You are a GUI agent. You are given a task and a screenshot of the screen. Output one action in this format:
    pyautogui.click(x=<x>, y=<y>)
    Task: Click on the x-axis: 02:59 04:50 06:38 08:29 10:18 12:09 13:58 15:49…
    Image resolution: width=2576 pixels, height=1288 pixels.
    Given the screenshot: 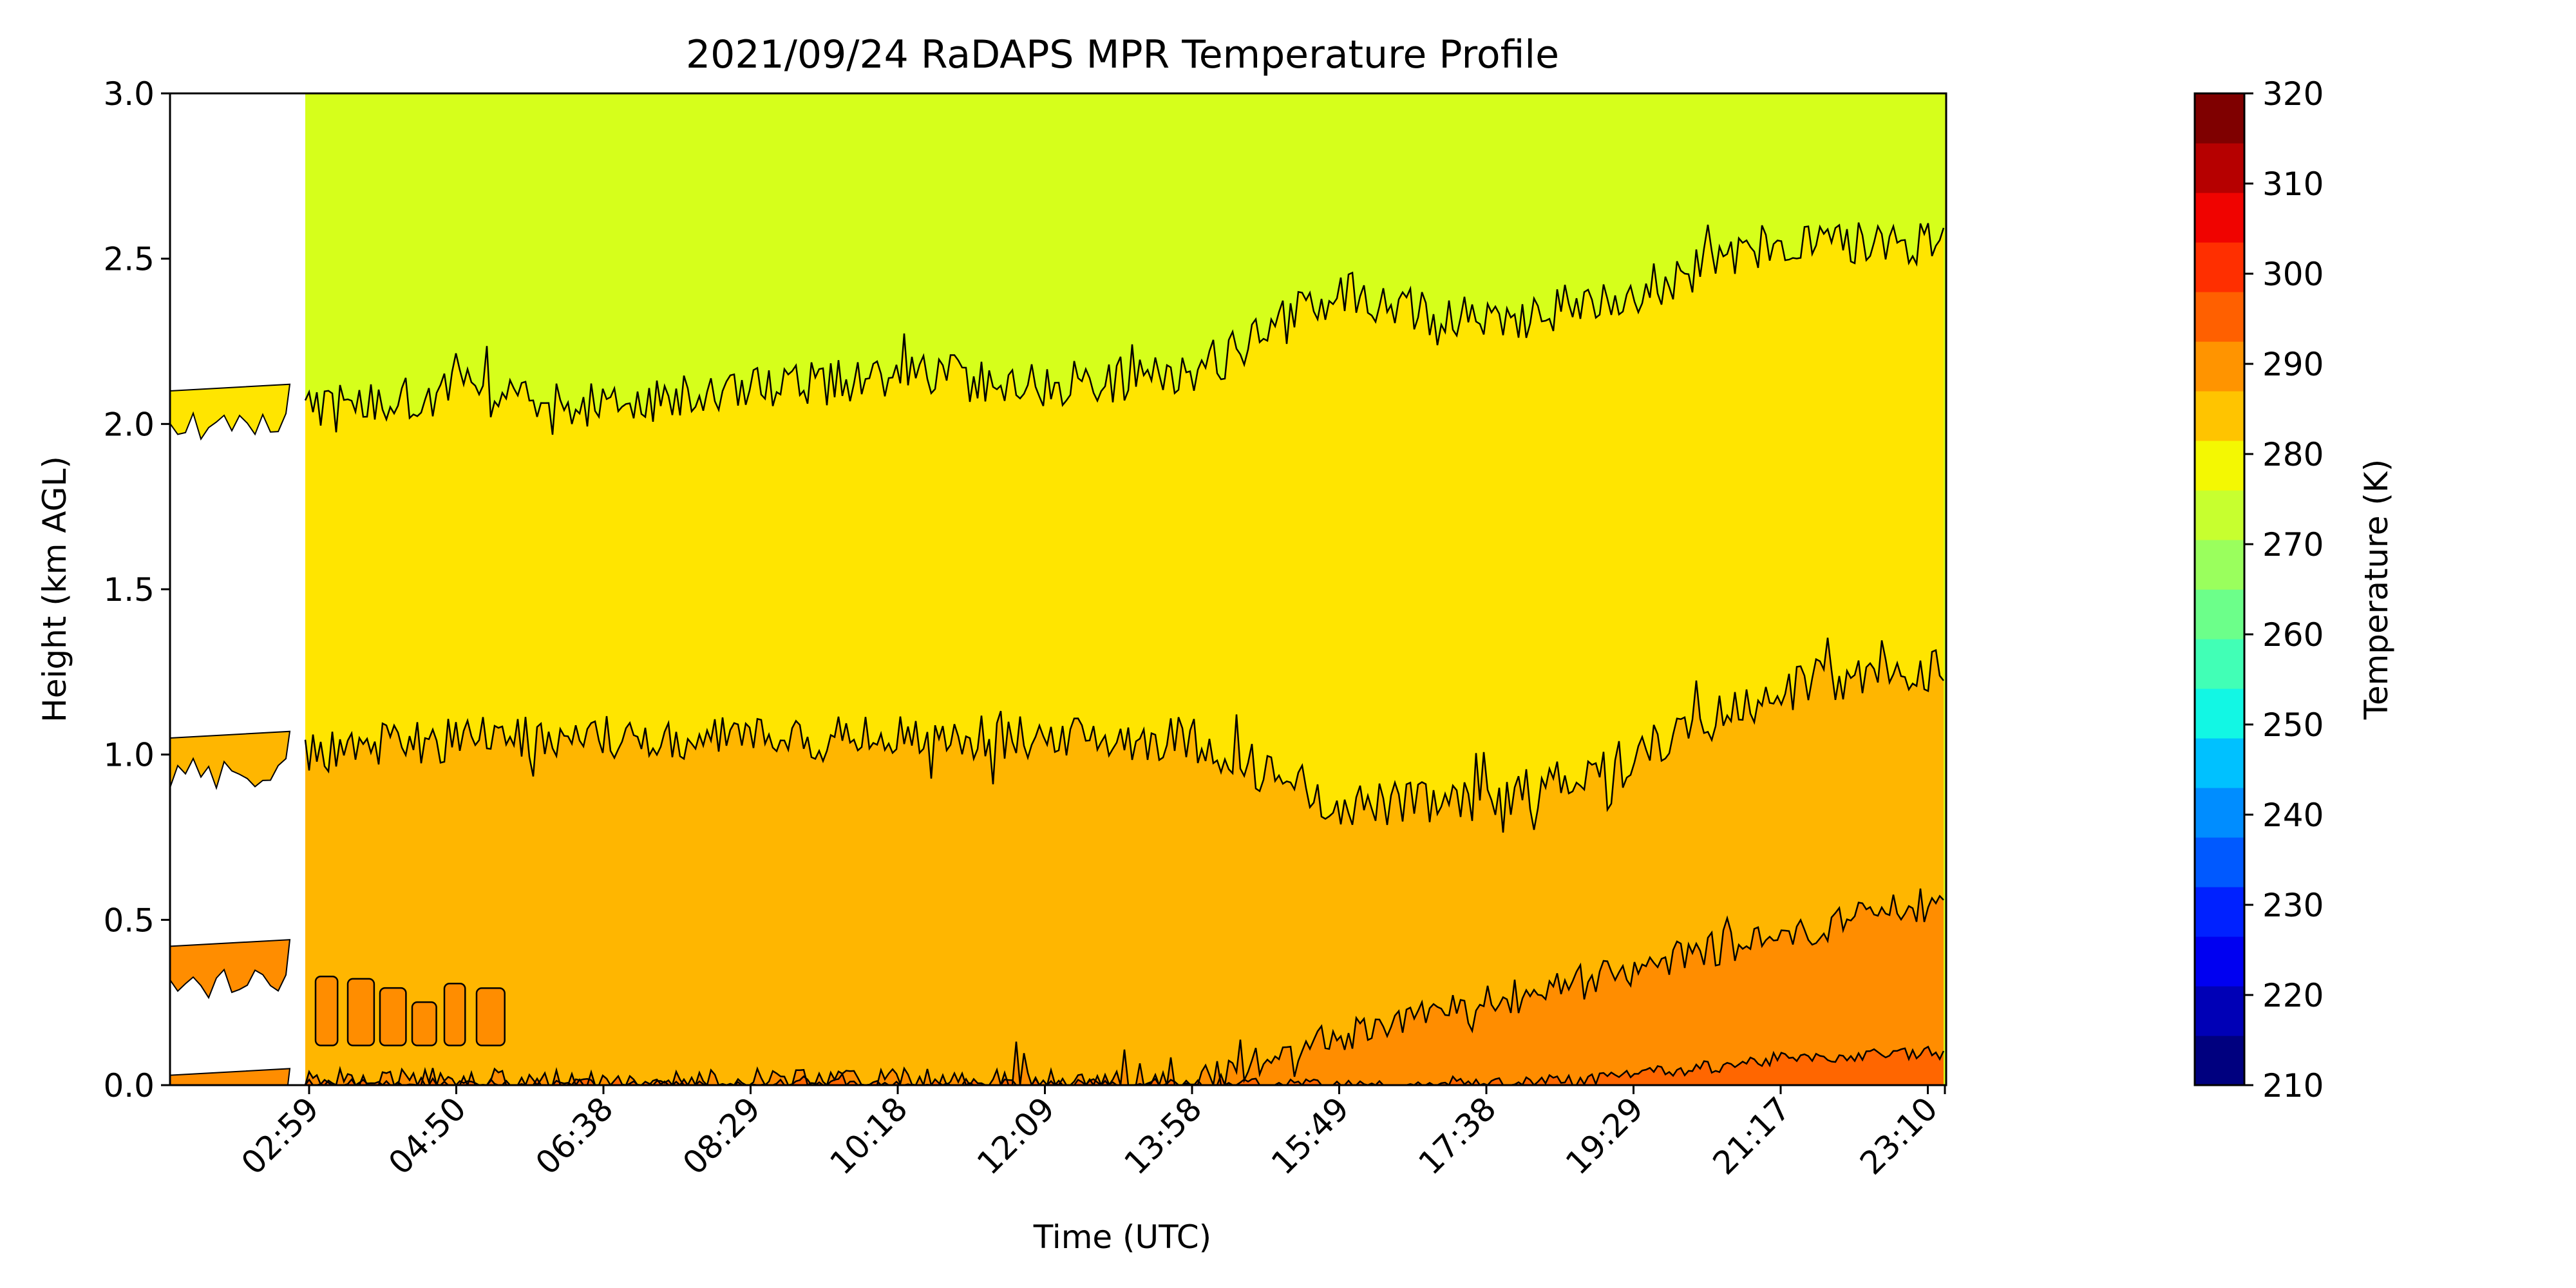 What is the action you would take?
    pyautogui.click(x=1090, y=1133)
    